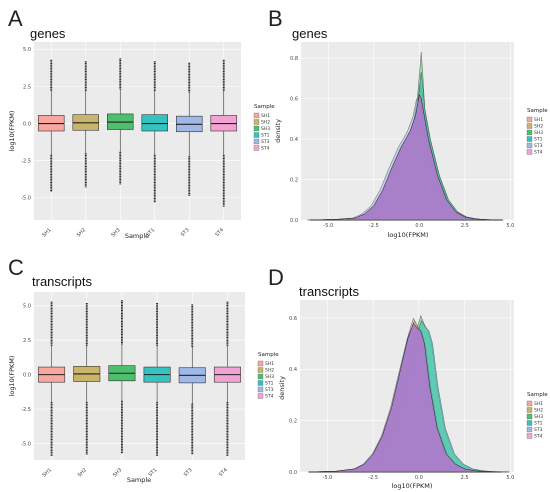 The height and width of the screenshot is (492, 550). Describe the element at coordinates (412, 486) in the screenshot. I see `panel-d-xlabel: log10(FPKM)` at that location.